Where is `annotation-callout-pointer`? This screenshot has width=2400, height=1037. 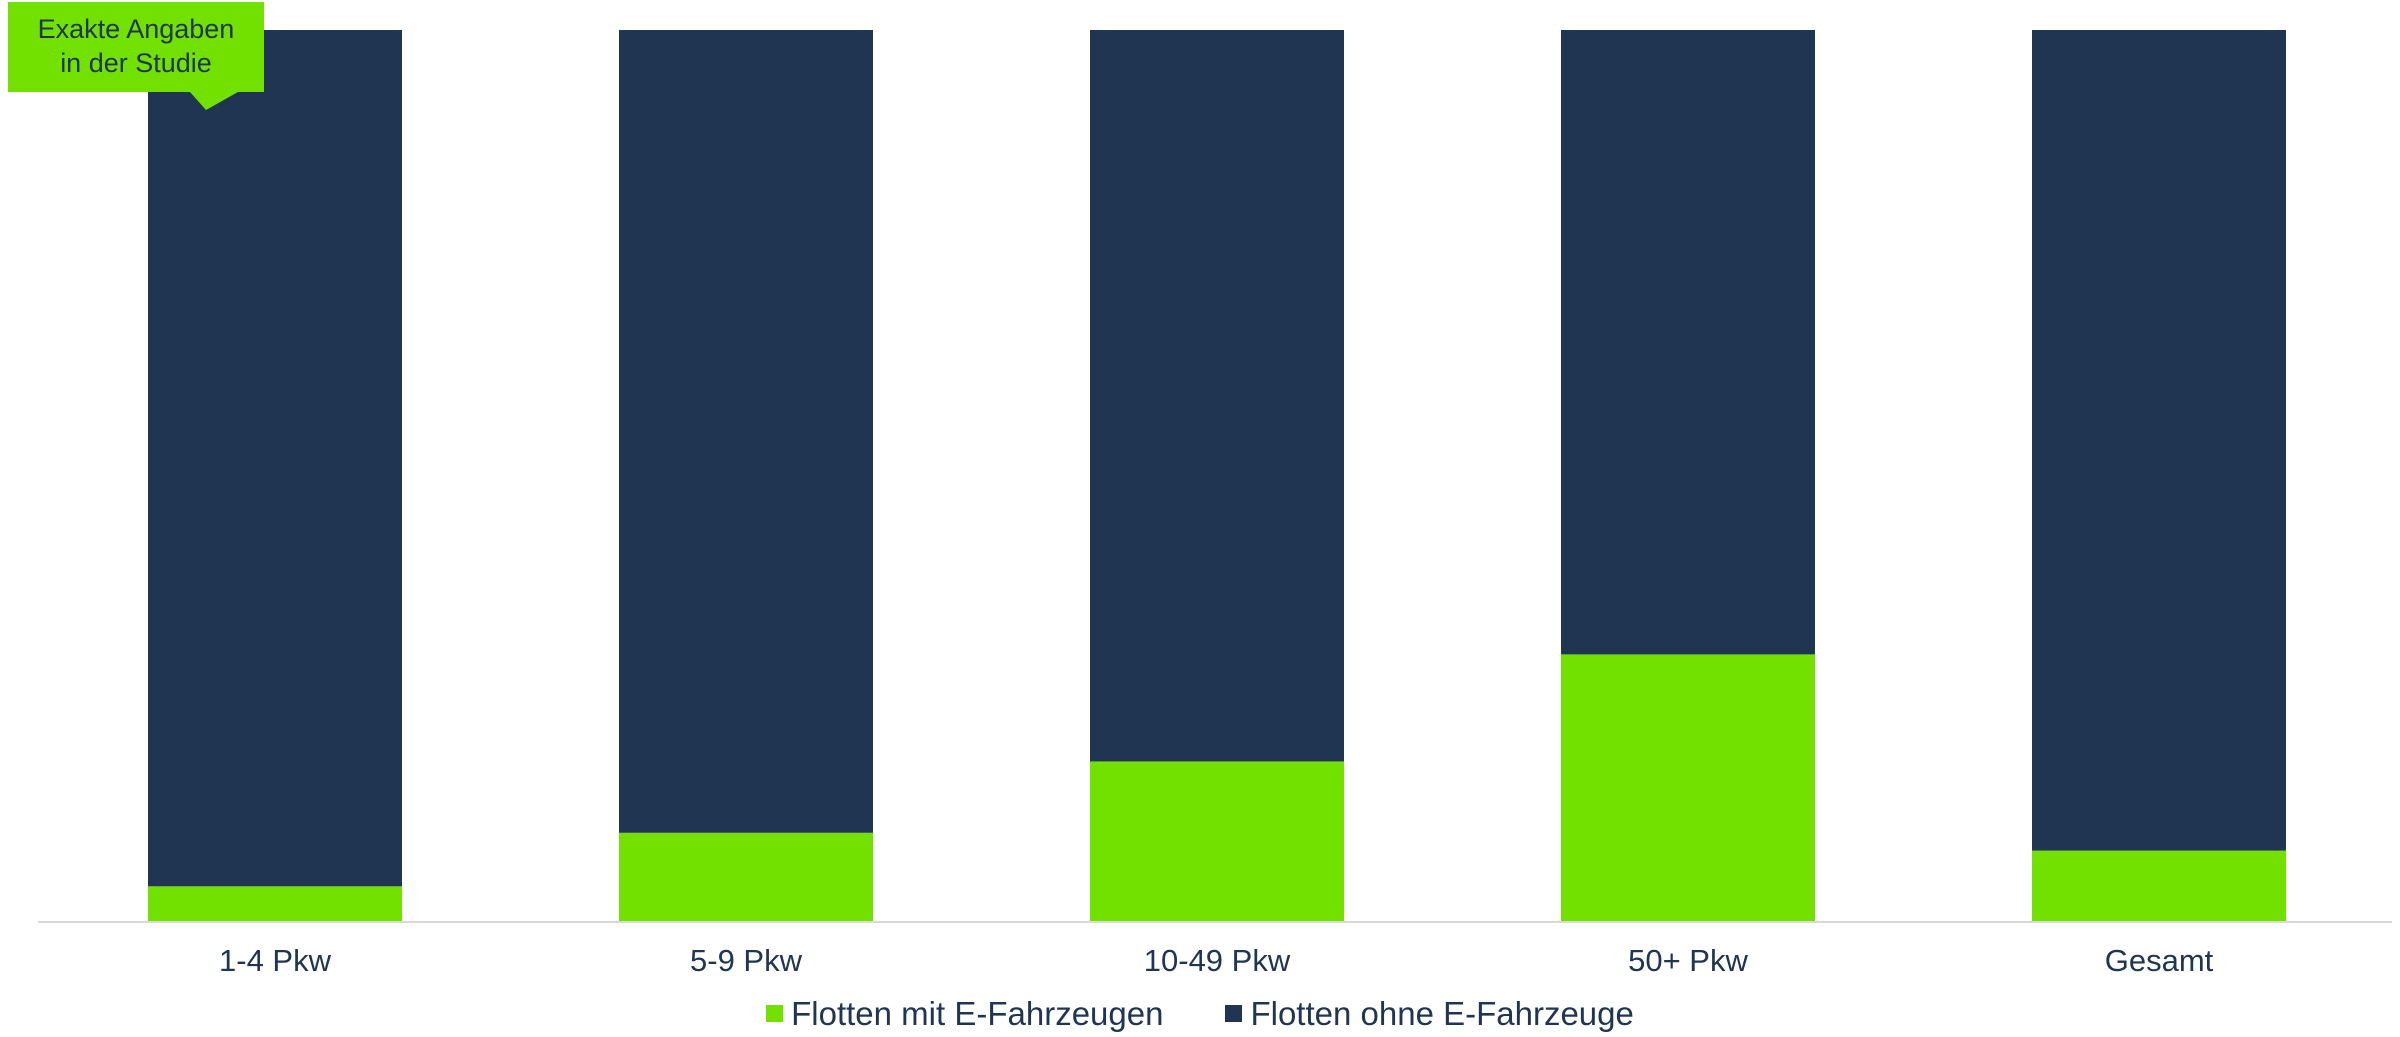 annotation-callout-pointer is located at coordinates (214, 101).